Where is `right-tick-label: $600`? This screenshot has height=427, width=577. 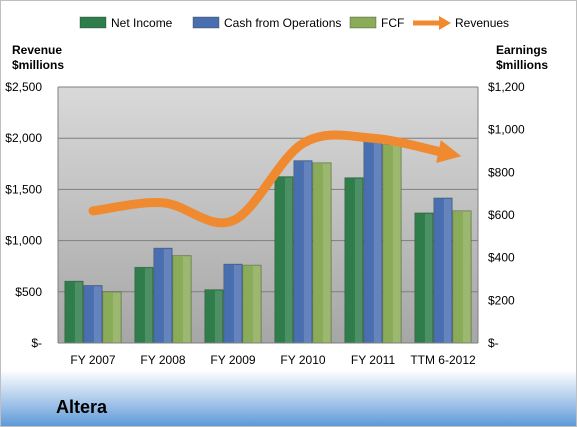
right-tick-label: $600 is located at coordinates (501, 215).